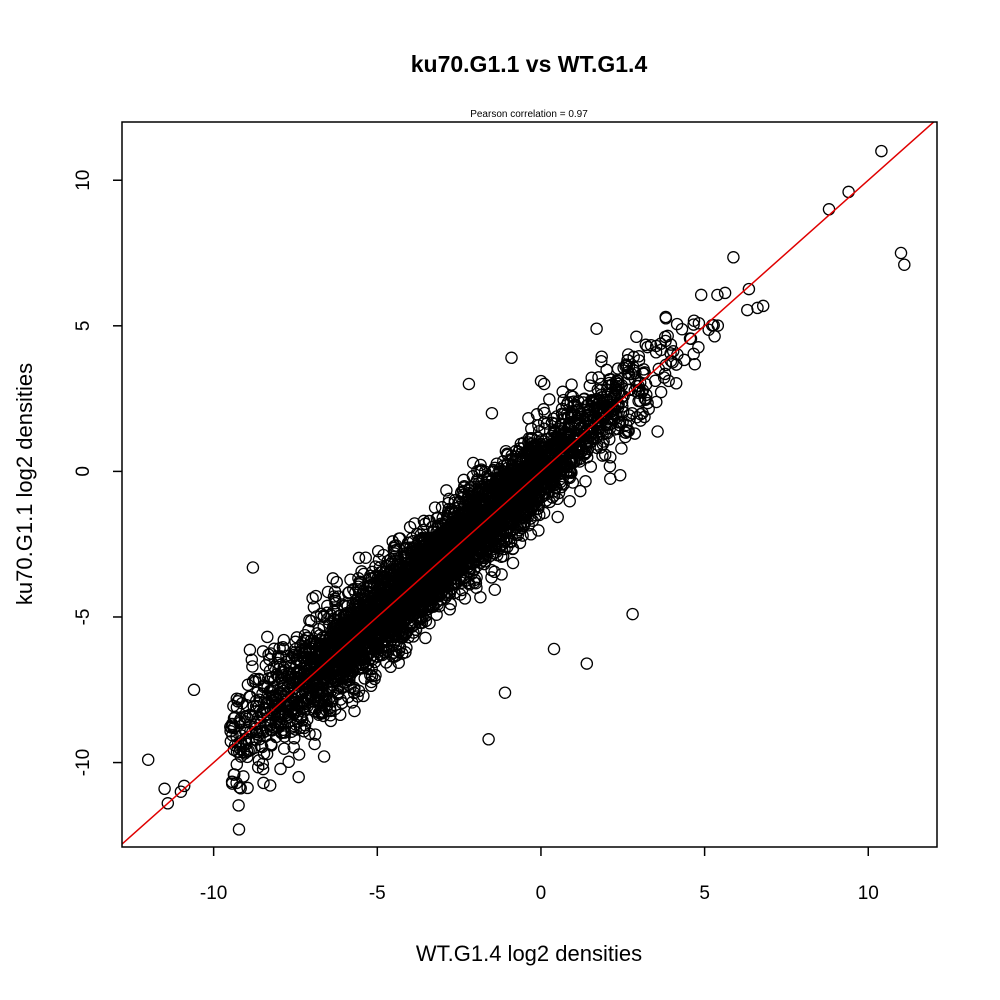 This screenshot has width=1000, height=1000. Describe the element at coordinates (213, 893) in the screenshot. I see `x-tick-label: -10` at that location.